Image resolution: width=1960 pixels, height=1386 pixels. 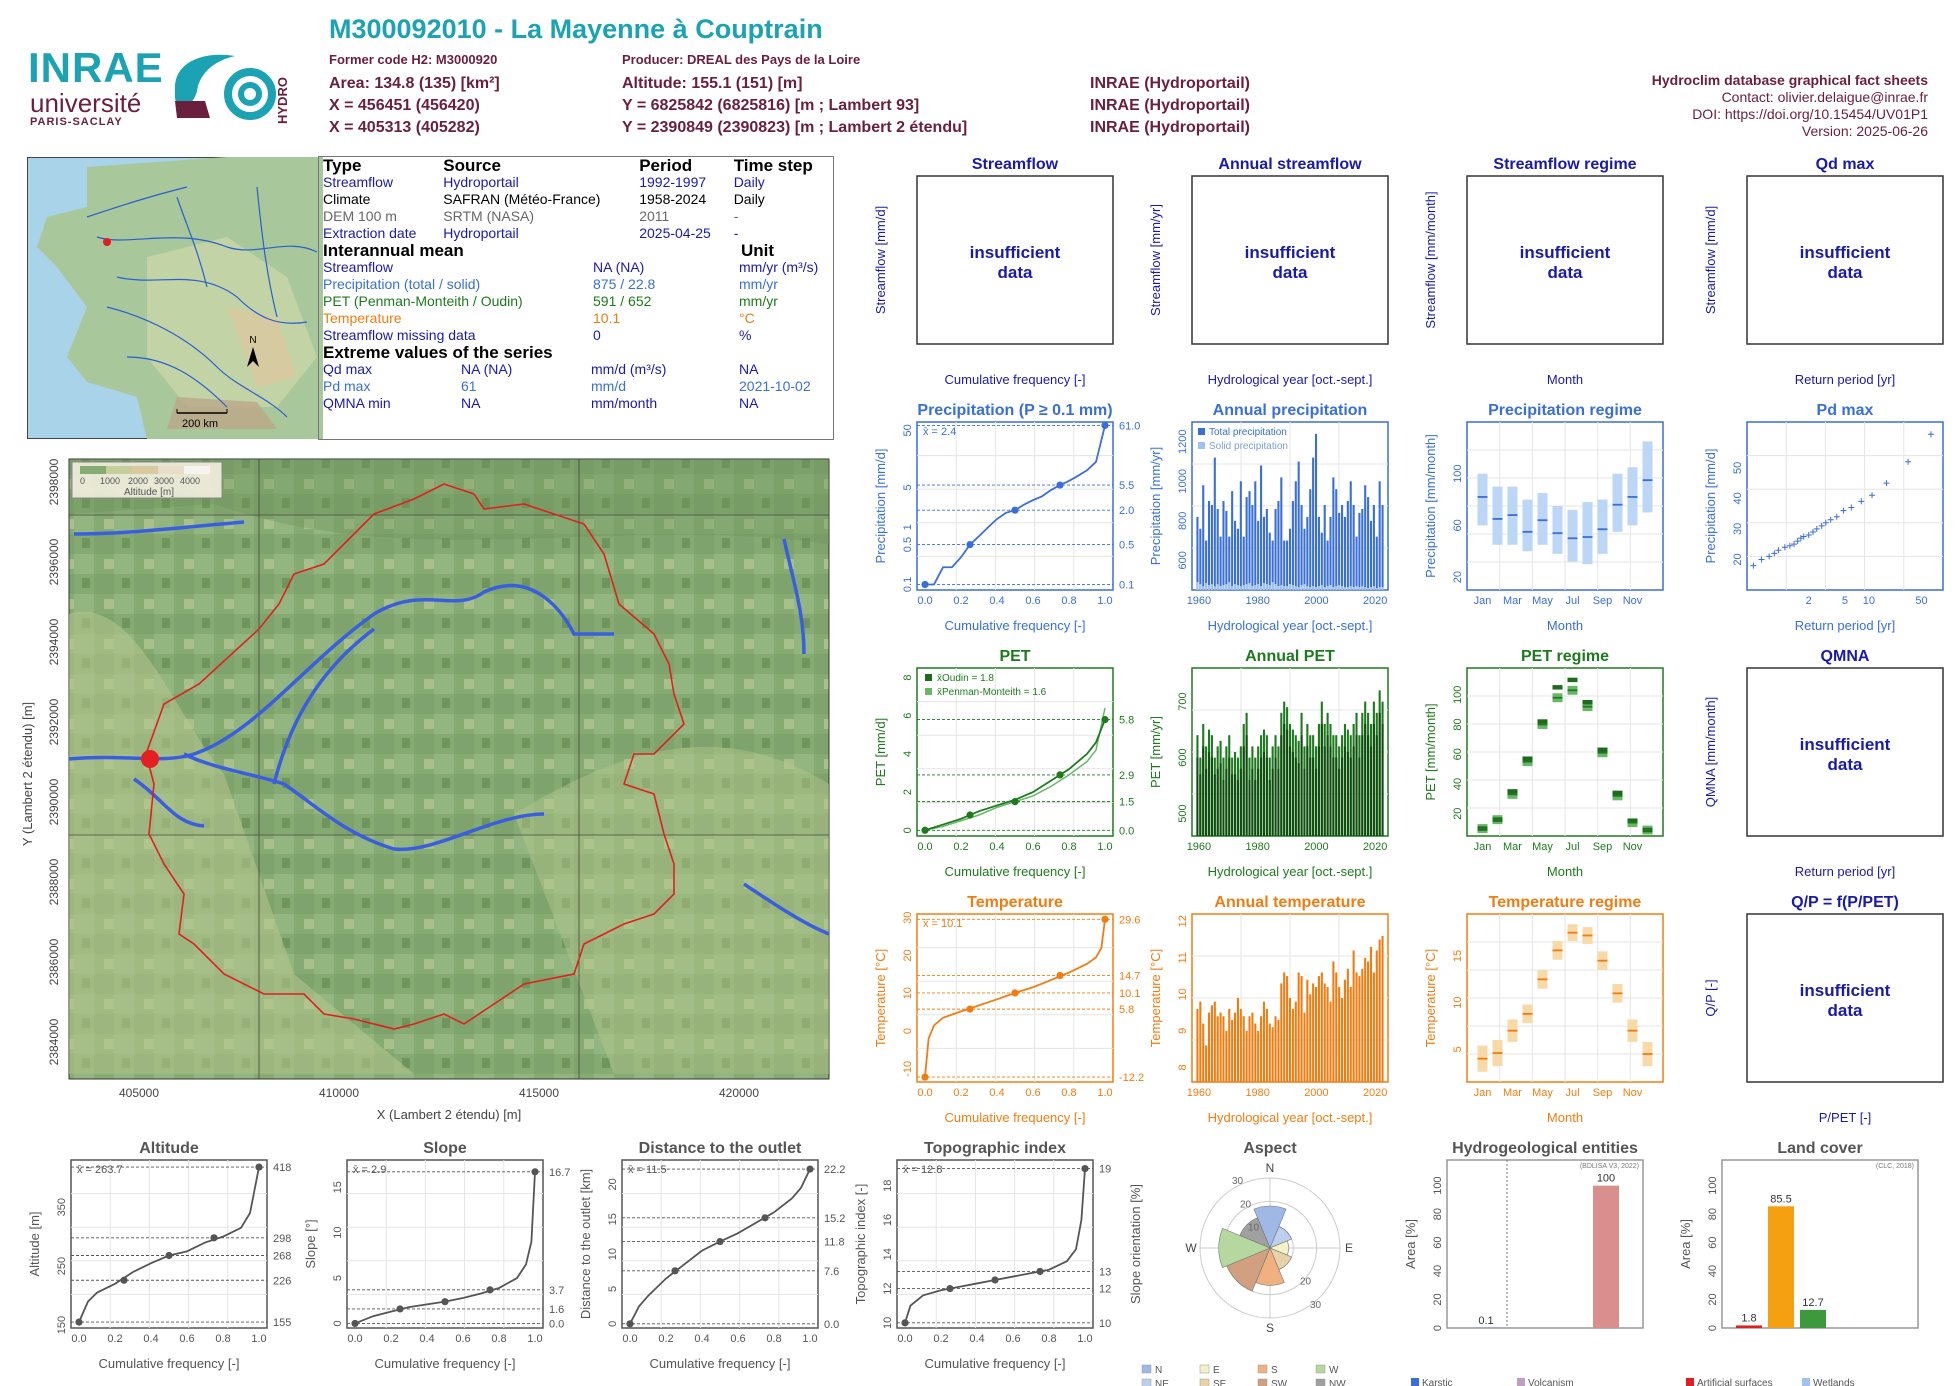 What do you see at coordinates (1105, 1170) in the screenshot?
I see `topo-rtick-0: 19` at bounding box center [1105, 1170].